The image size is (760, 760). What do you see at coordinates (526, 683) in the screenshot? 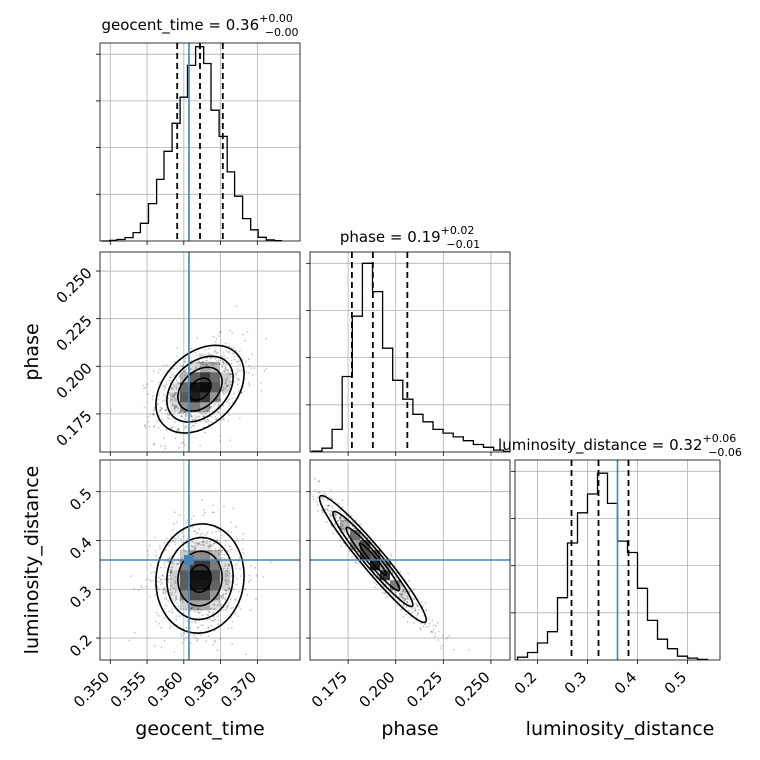
I see `x-tick-label: 0.2` at bounding box center [526, 683].